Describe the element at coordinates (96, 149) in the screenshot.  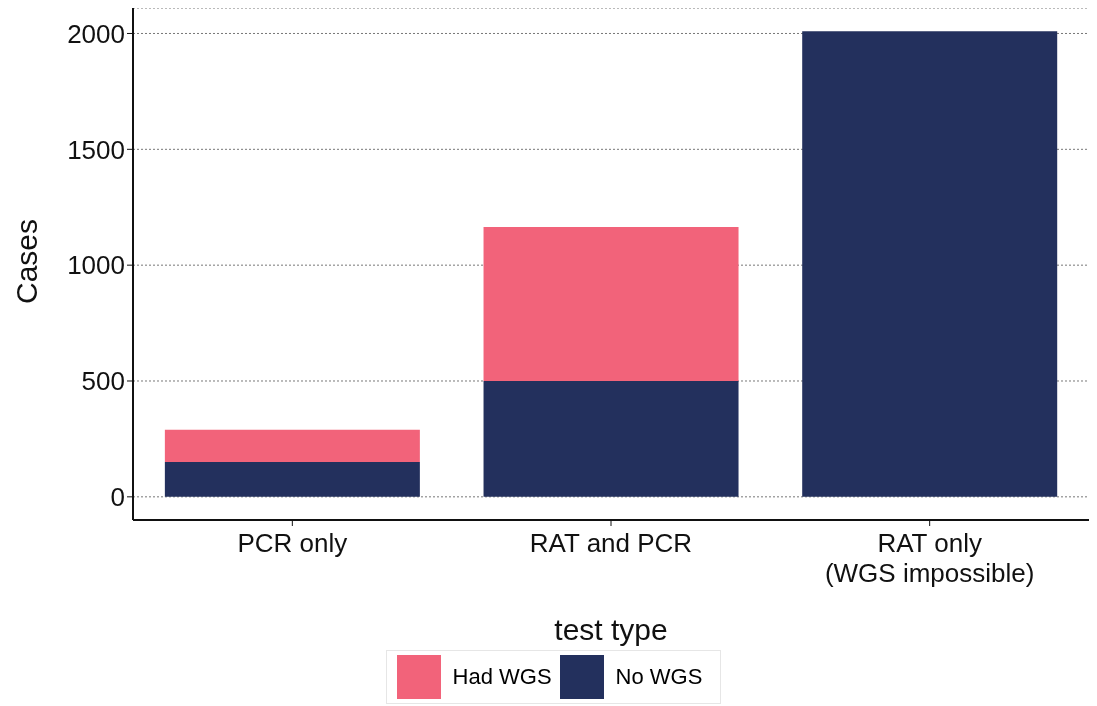
I see `y-tick-label: 1500` at that location.